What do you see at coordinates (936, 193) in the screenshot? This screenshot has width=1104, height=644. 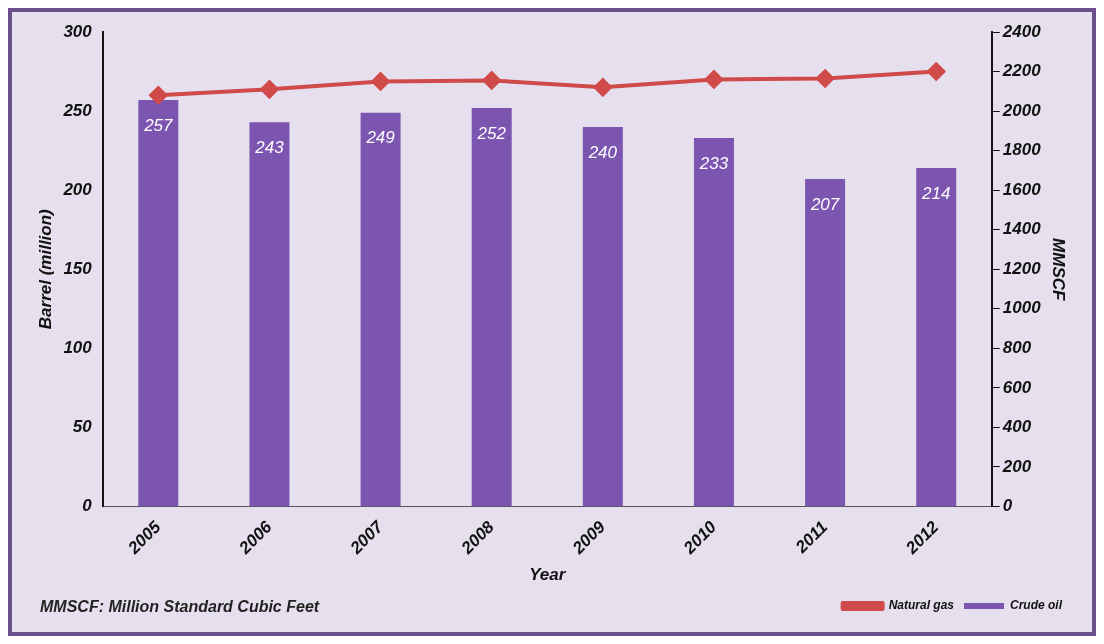 I see `data-label: 214` at bounding box center [936, 193].